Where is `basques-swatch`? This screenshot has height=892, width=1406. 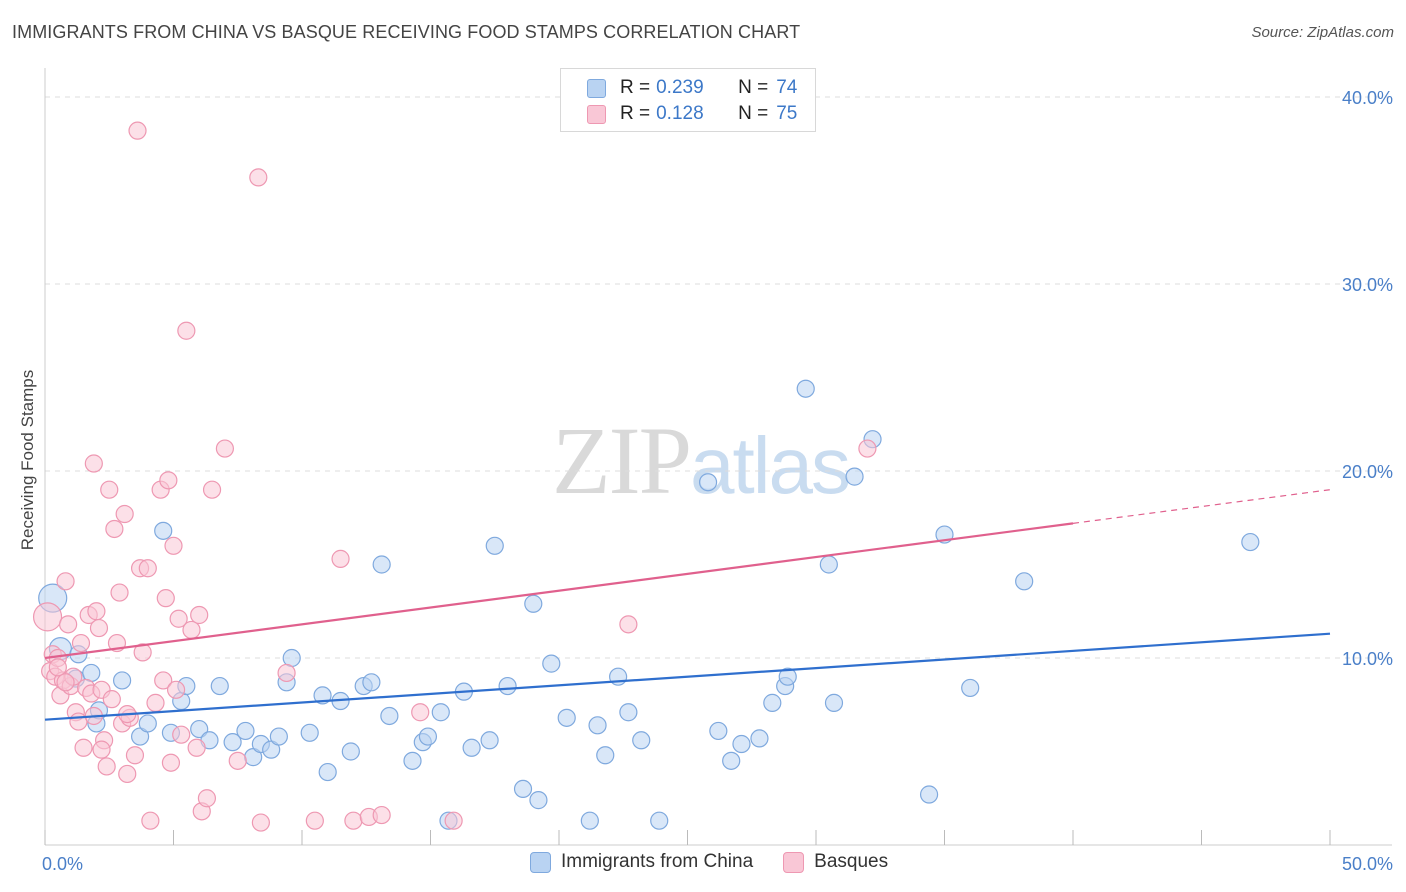
basques-swatch is located at coordinates (794, 862).